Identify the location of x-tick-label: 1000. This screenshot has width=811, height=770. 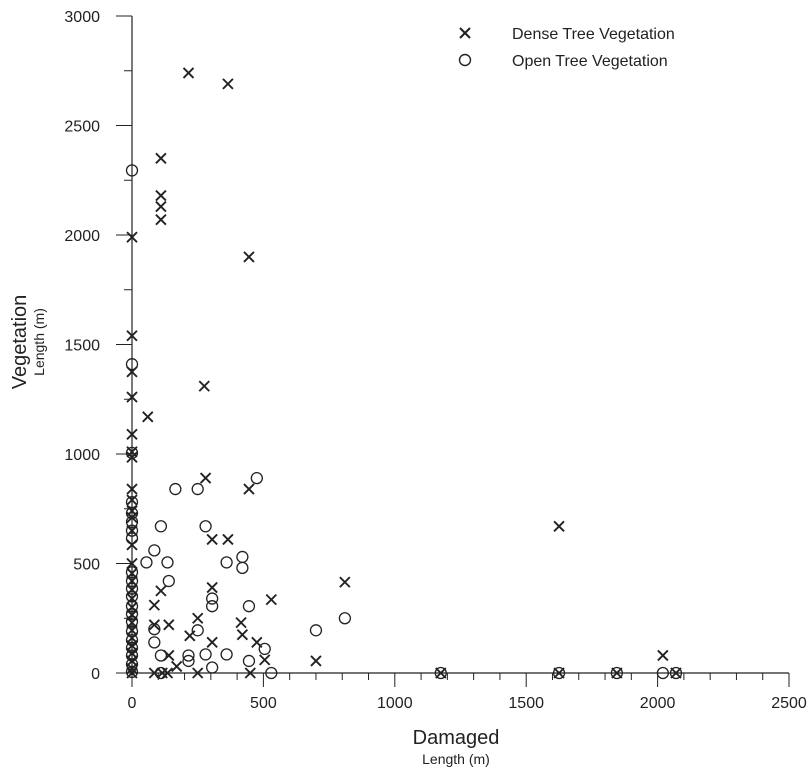
(395, 703).